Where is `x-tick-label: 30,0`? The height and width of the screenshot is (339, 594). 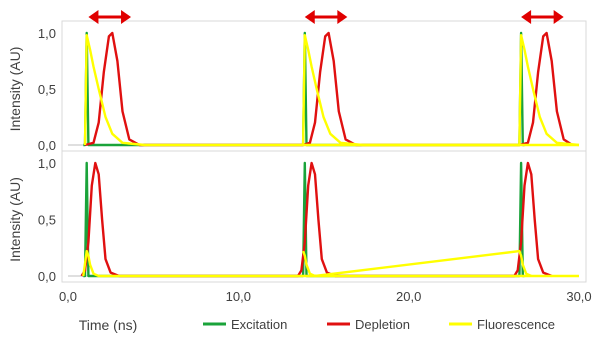 x-tick-label: 30,0 is located at coordinates (578, 296).